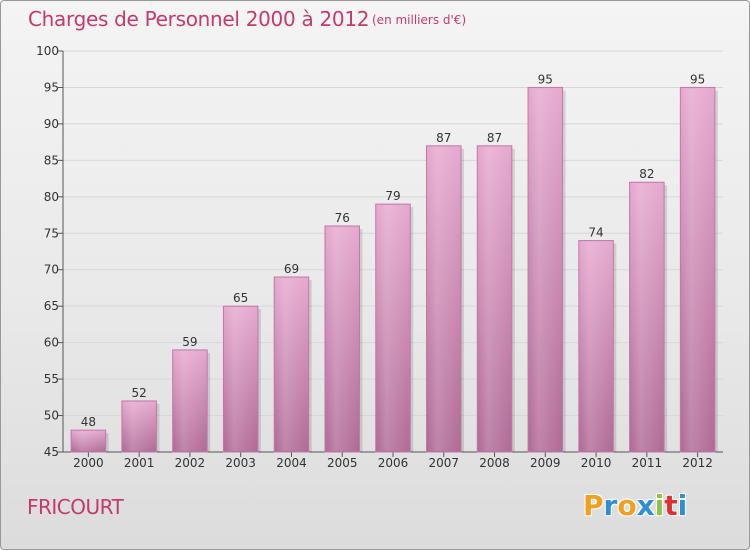 The height and width of the screenshot is (550, 750). What do you see at coordinates (291, 269) in the screenshot?
I see `bar-value-label: 69` at bounding box center [291, 269].